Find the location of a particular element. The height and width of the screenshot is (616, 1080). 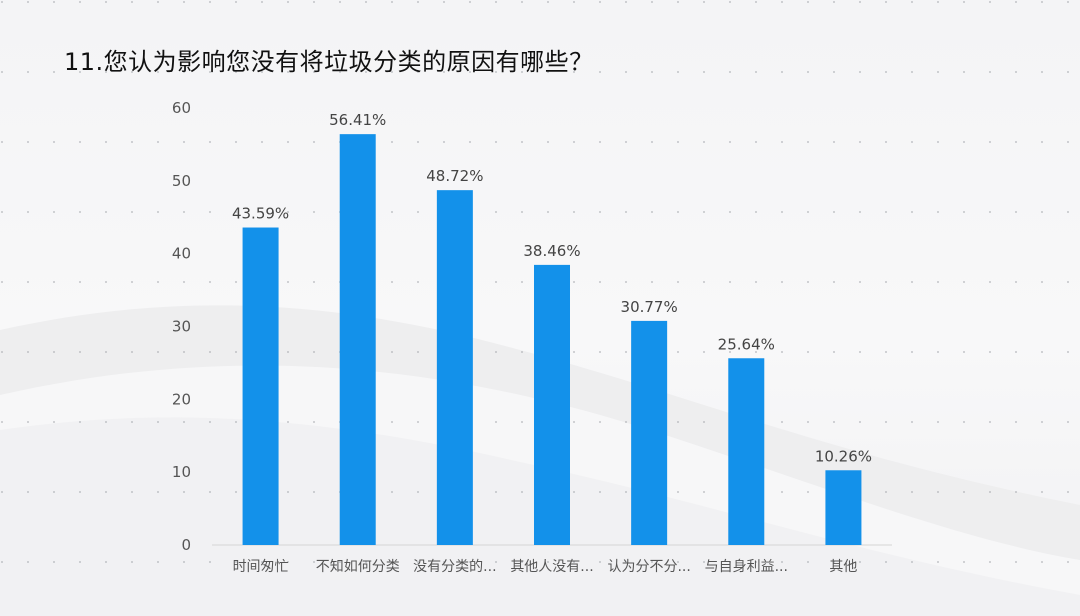

data-label-2: 48.72% is located at coordinates (454, 176).